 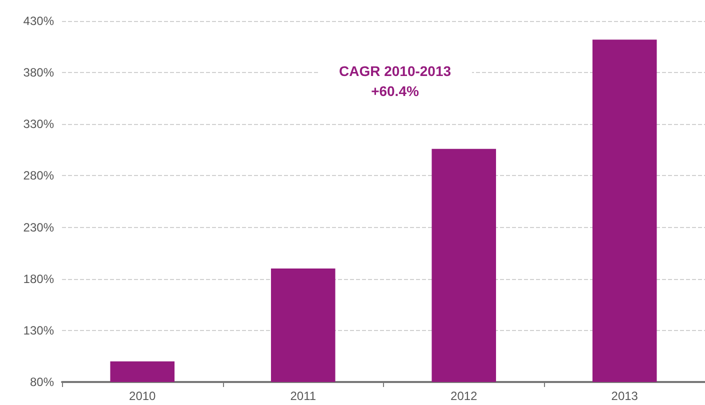 I want to click on annotation: +60.4%, so click(x=395, y=91).